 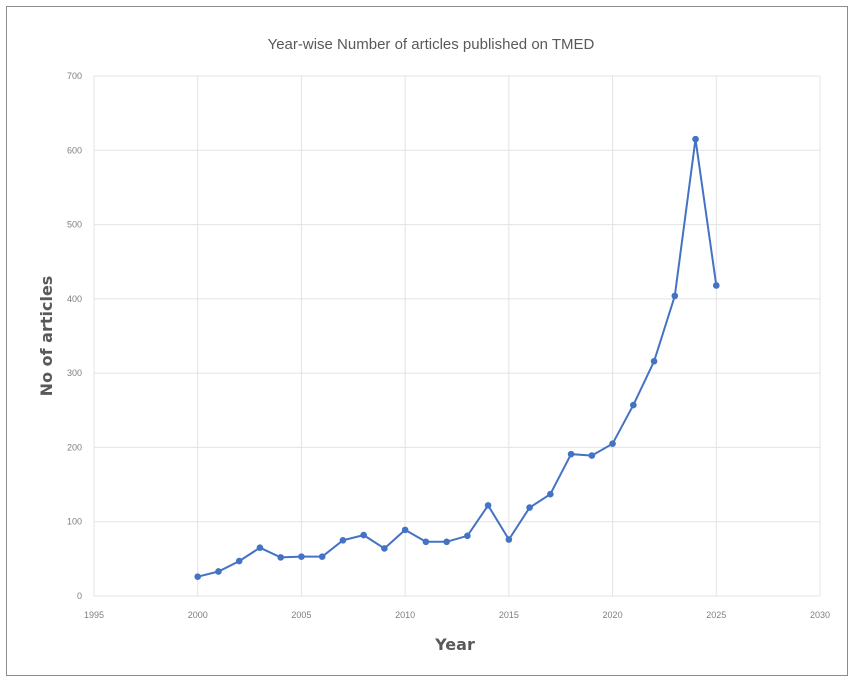 What do you see at coordinates (74, 336) in the screenshot?
I see `y-axis-ticks: 0 100 200 300 400 500 600 700` at bounding box center [74, 336].